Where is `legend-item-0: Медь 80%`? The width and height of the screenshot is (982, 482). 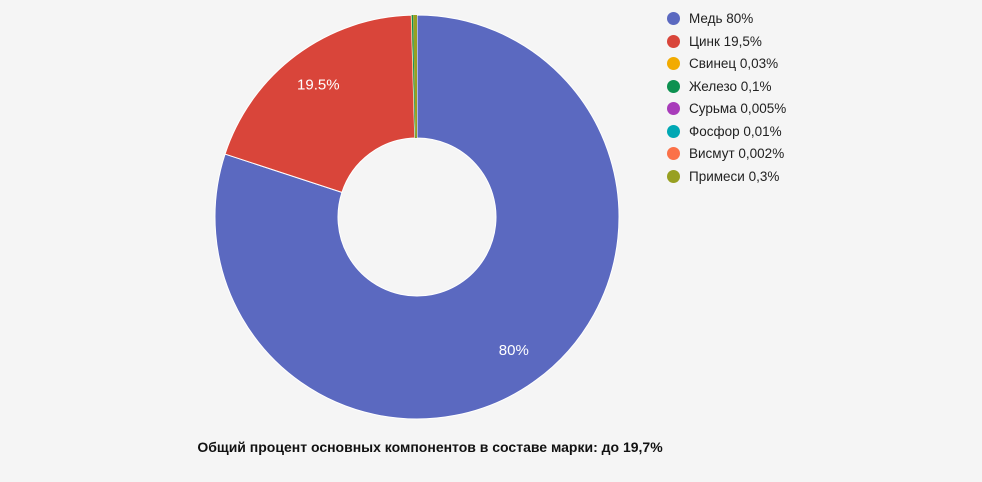 legend-item-0: Медь 80% is located at coordinates (726, 18).